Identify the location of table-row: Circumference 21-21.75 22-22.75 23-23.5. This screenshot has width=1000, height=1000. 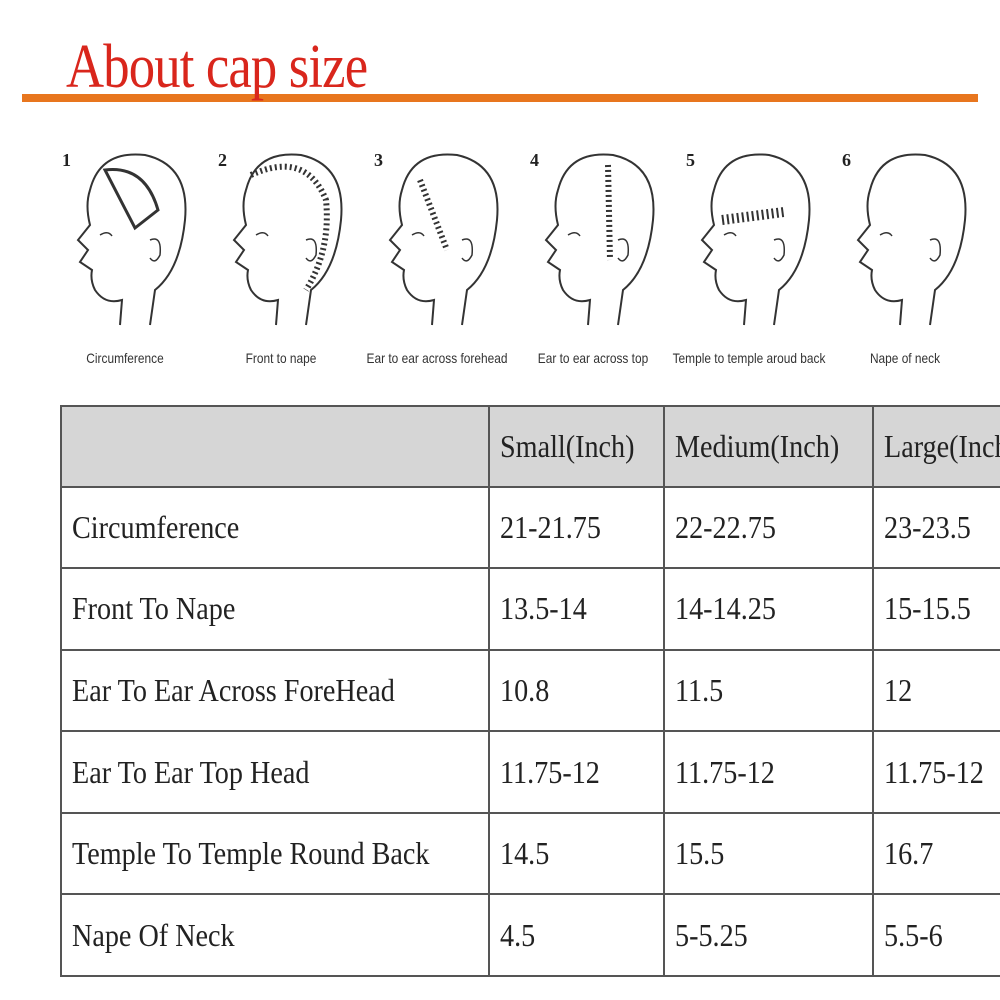
(529, 527).